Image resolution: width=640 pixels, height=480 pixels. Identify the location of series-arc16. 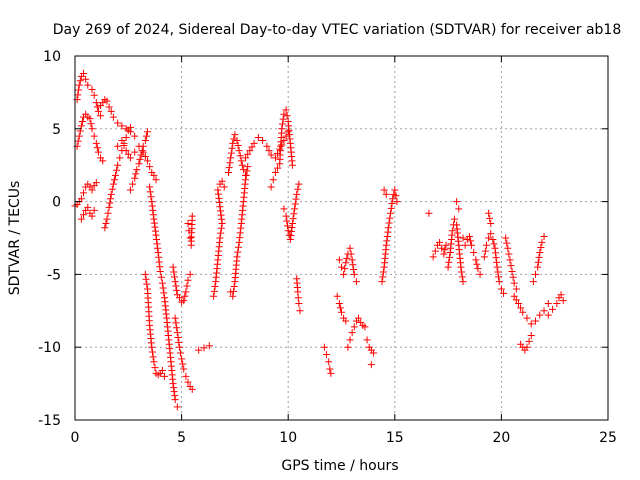
(237, 155).